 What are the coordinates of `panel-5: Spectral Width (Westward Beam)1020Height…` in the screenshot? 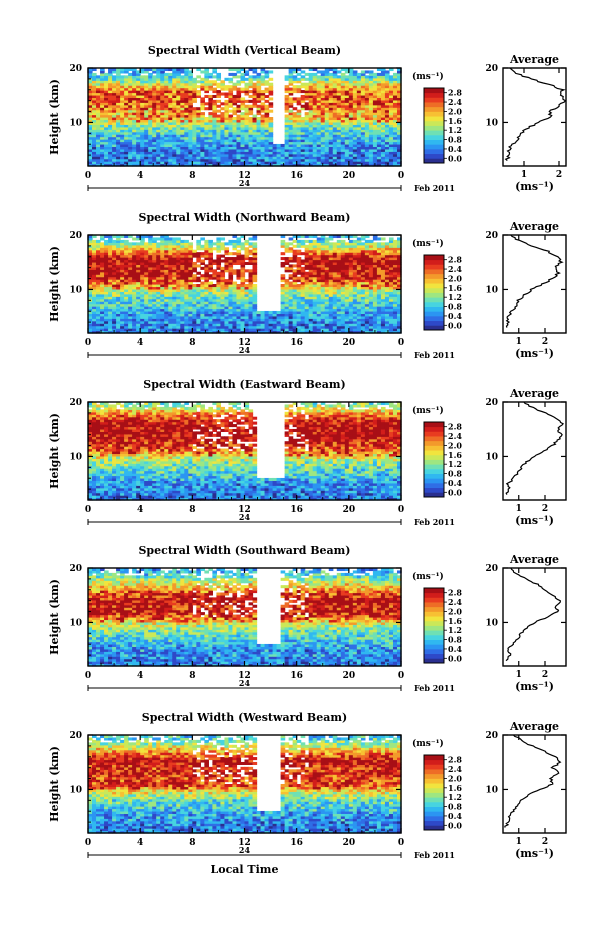 It's located at (307, 793).